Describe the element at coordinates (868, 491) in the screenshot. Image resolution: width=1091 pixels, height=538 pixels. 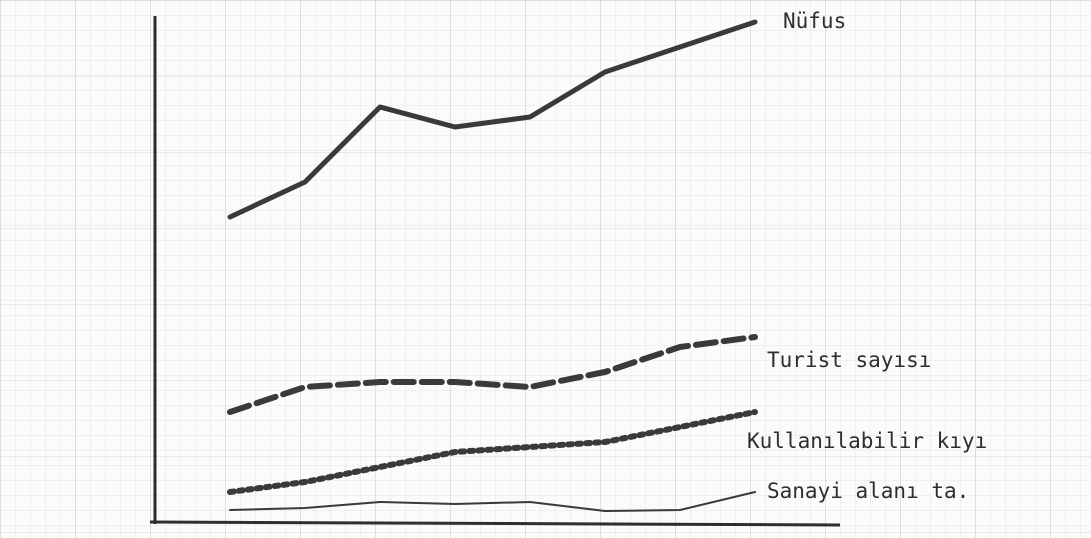
I see `series-label: Sanayi alanı ta.` at that location.